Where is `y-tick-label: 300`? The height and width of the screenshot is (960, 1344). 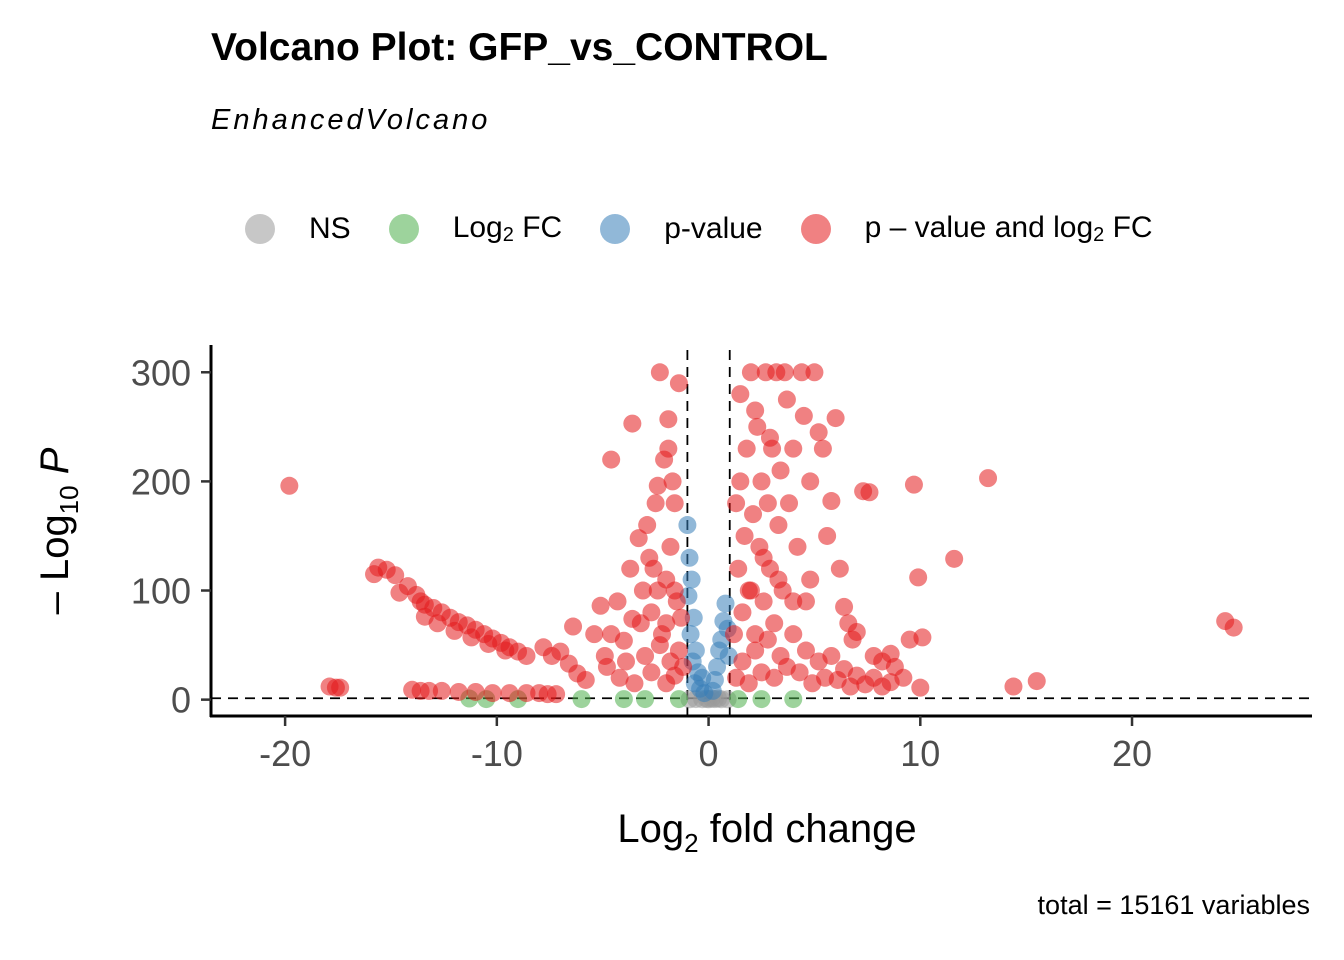
y-tick-label: 300 is located at coordinates (161, 372).